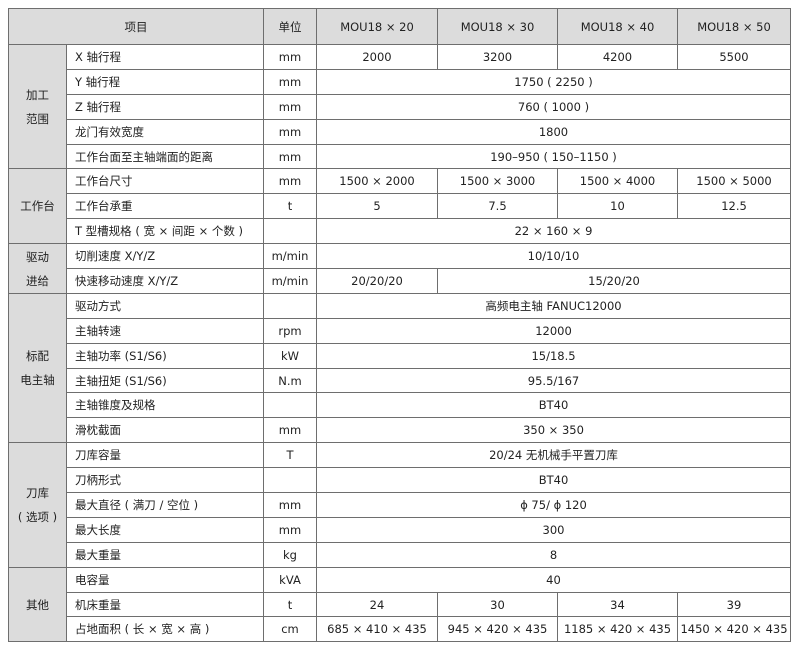 The image size is (793, 654). Describe the element at coordinates (734, 57) in the screenshot. I see `item-value: 5500` at that location.